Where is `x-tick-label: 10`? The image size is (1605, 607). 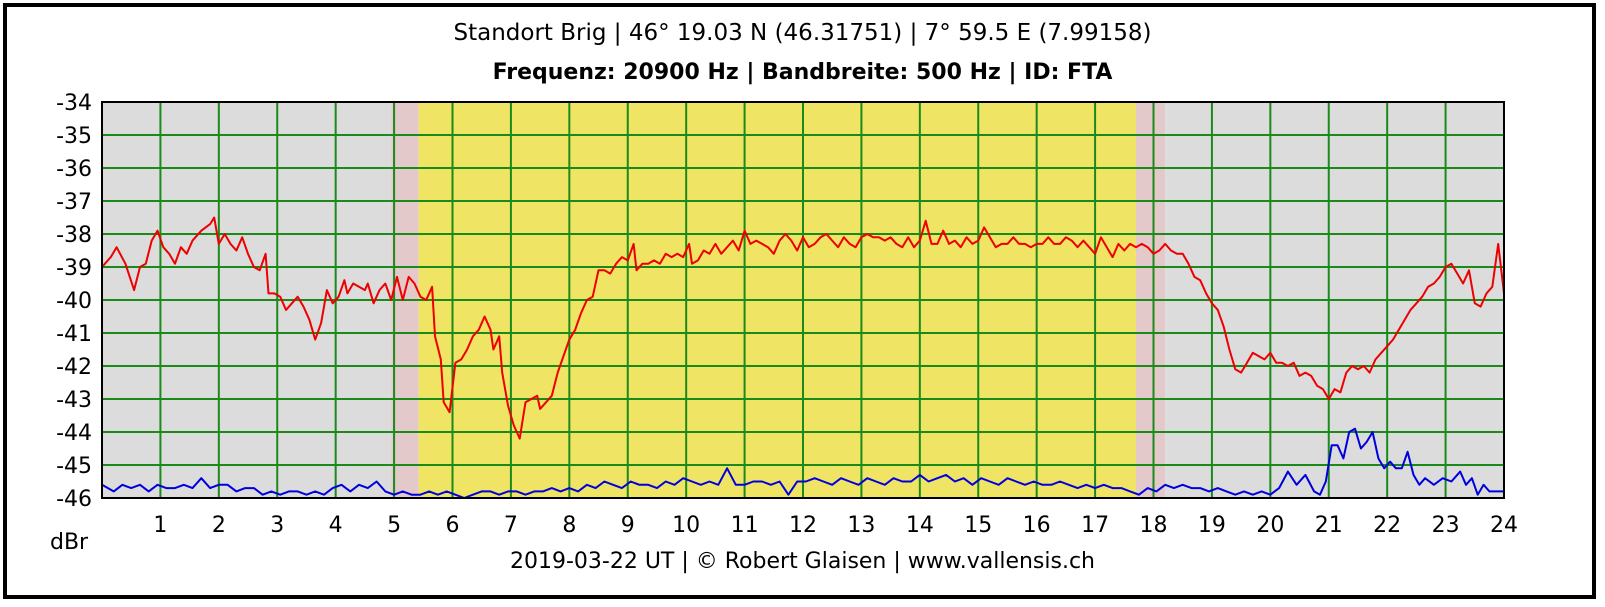
x-tick-label: 10 is located at coordinates (686, 525).